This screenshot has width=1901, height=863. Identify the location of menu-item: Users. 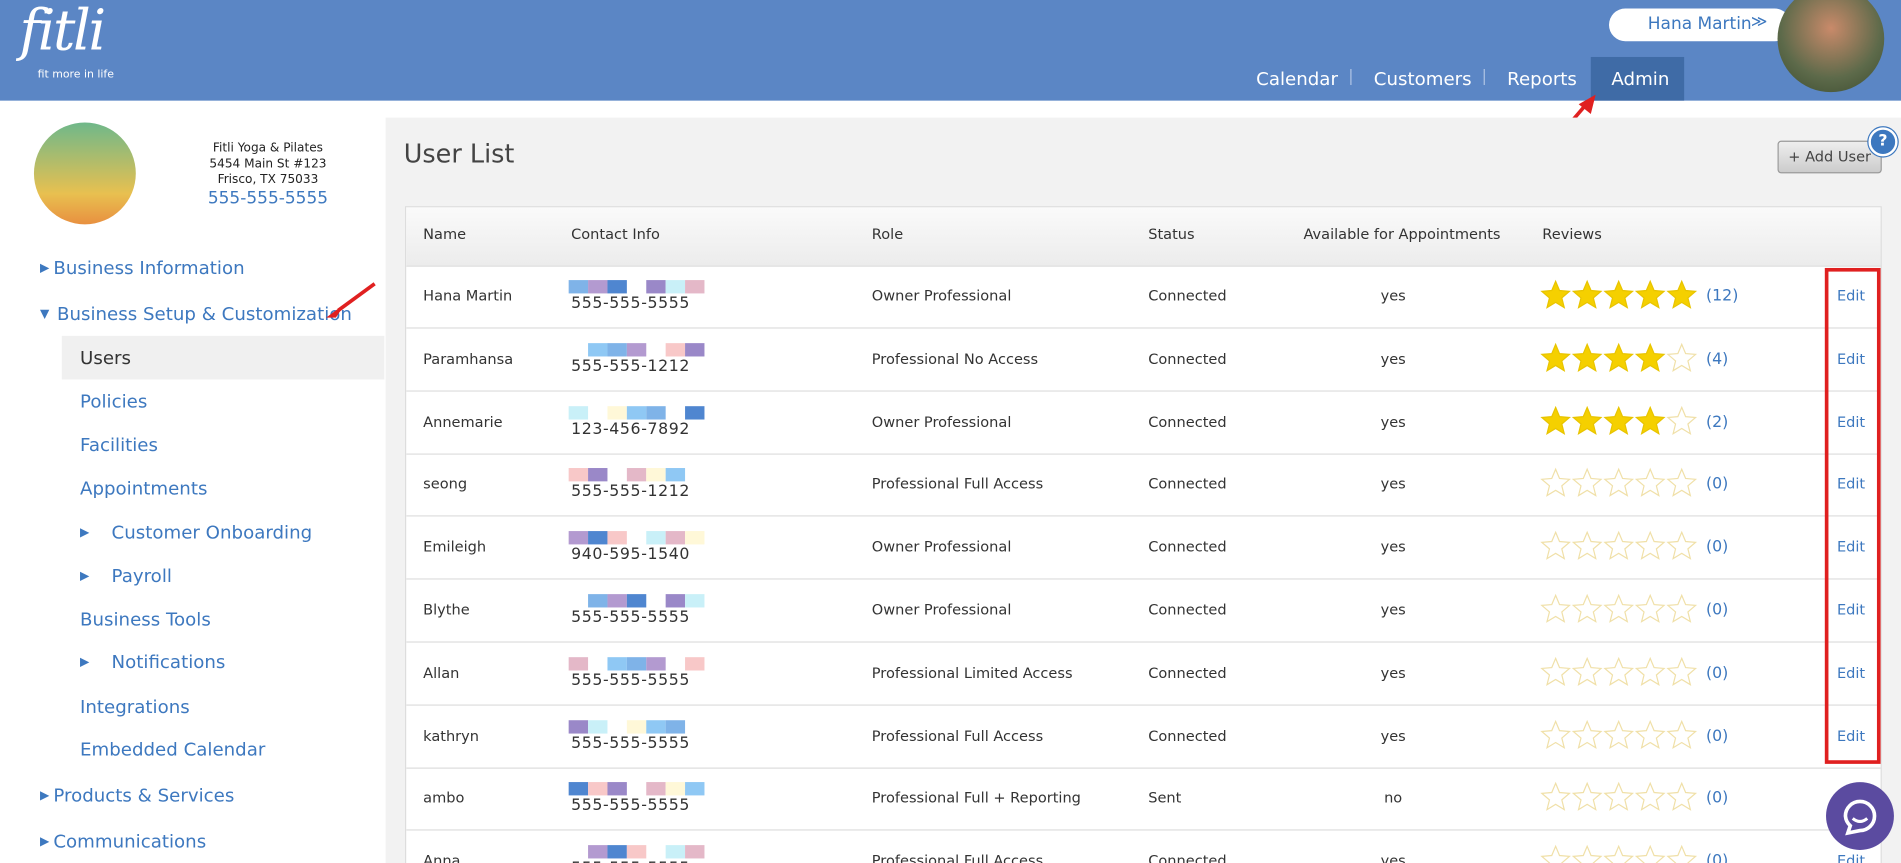
(105, 357).